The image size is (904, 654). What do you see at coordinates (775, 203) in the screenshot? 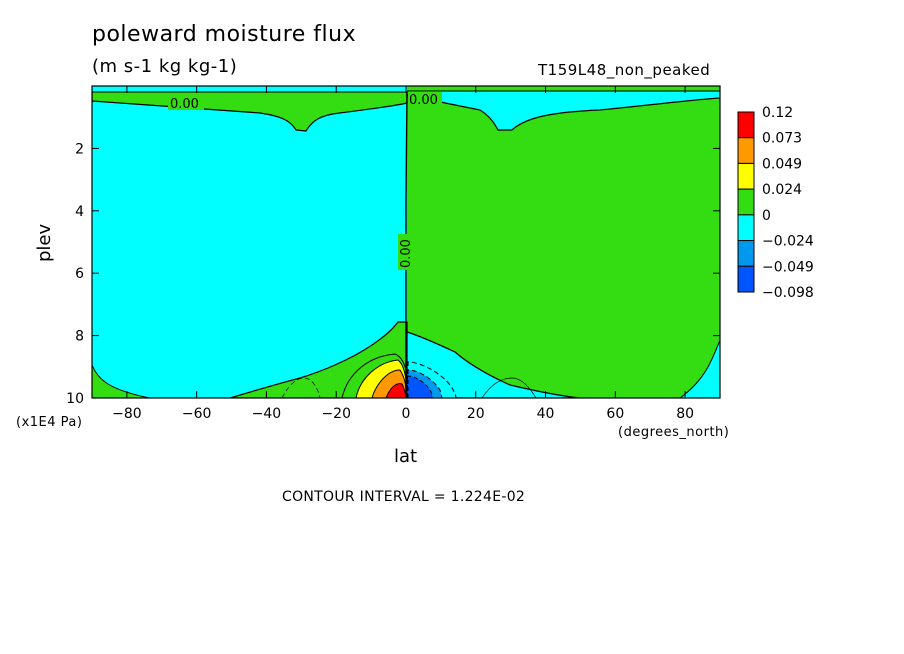
I see `colorbar: 0.12 0.073 0.049 0.024 0 −0.024 −0.049 −0.098` at bounding box center [775, 203].